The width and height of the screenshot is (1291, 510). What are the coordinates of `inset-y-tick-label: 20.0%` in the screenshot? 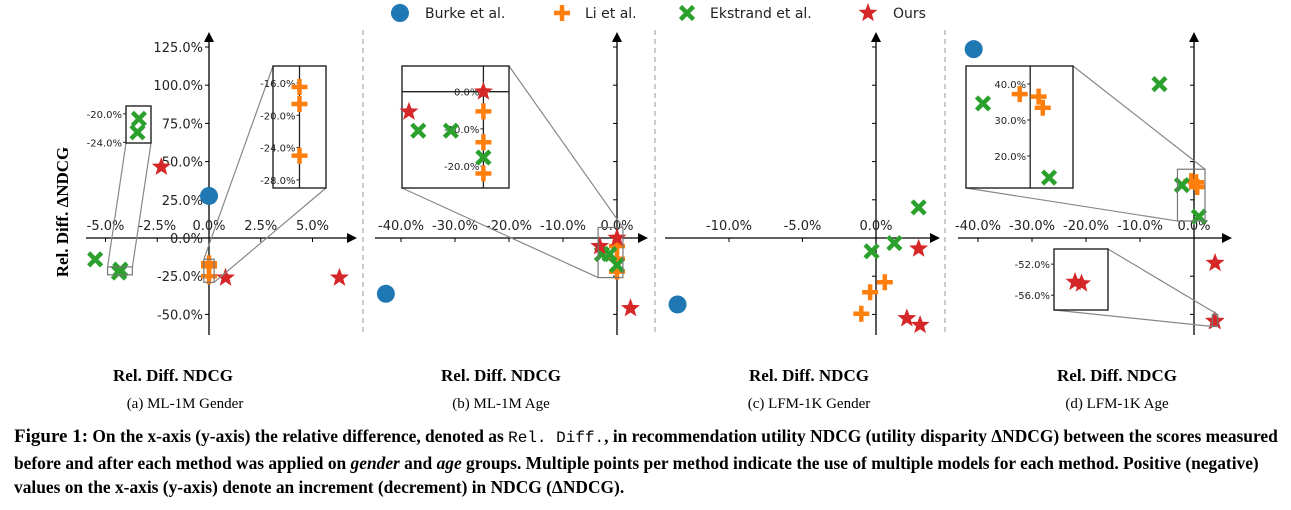 It's located at (1010, 157).